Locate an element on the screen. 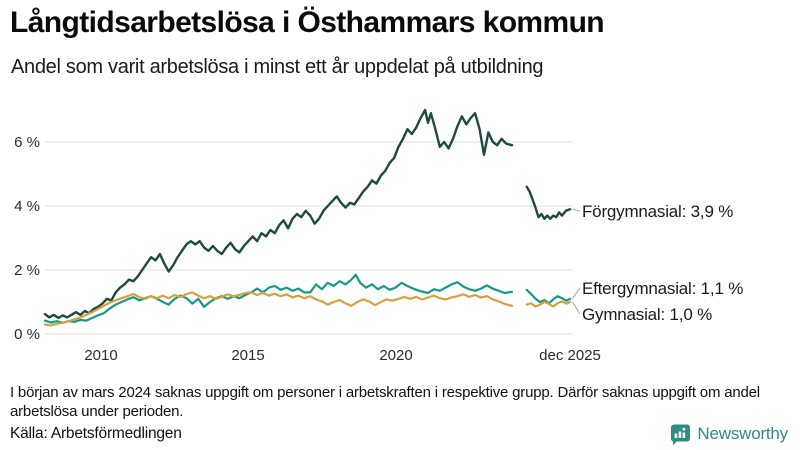 The height and width of the screenshot is (450, 800). series-end-label-gymnasial: Gymnasial: 1,0 % is located at coordinates (647, 314).